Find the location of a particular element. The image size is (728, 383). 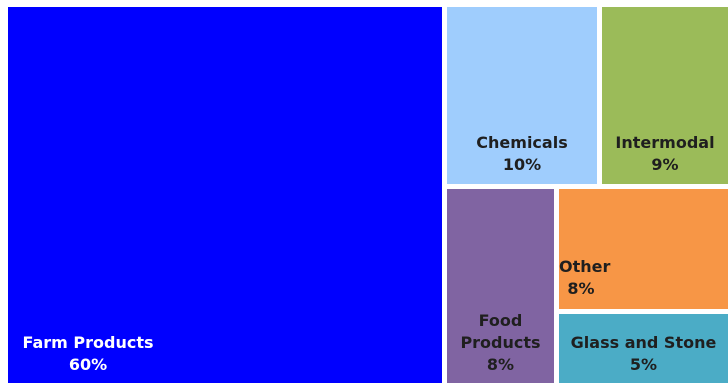

tile-glass-and-stone is located at coordinates (643, 348).